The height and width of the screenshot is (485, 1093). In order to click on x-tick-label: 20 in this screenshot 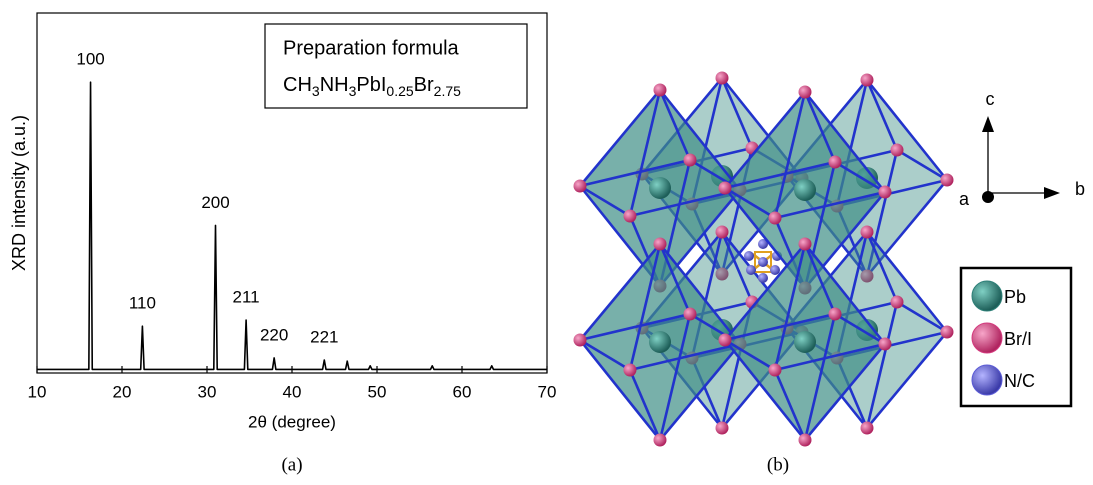, I will do `click(122, 391)`.